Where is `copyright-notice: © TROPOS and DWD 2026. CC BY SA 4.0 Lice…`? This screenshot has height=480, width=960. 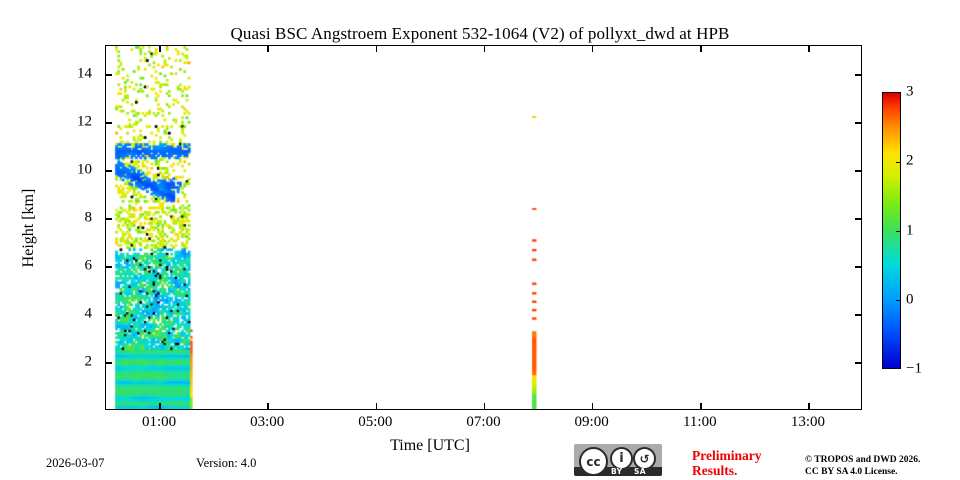 copyright-notice: © TROPOS and DWD 2026. CC BY SA 4.0 Lice… is located at coordinates (862, 466).